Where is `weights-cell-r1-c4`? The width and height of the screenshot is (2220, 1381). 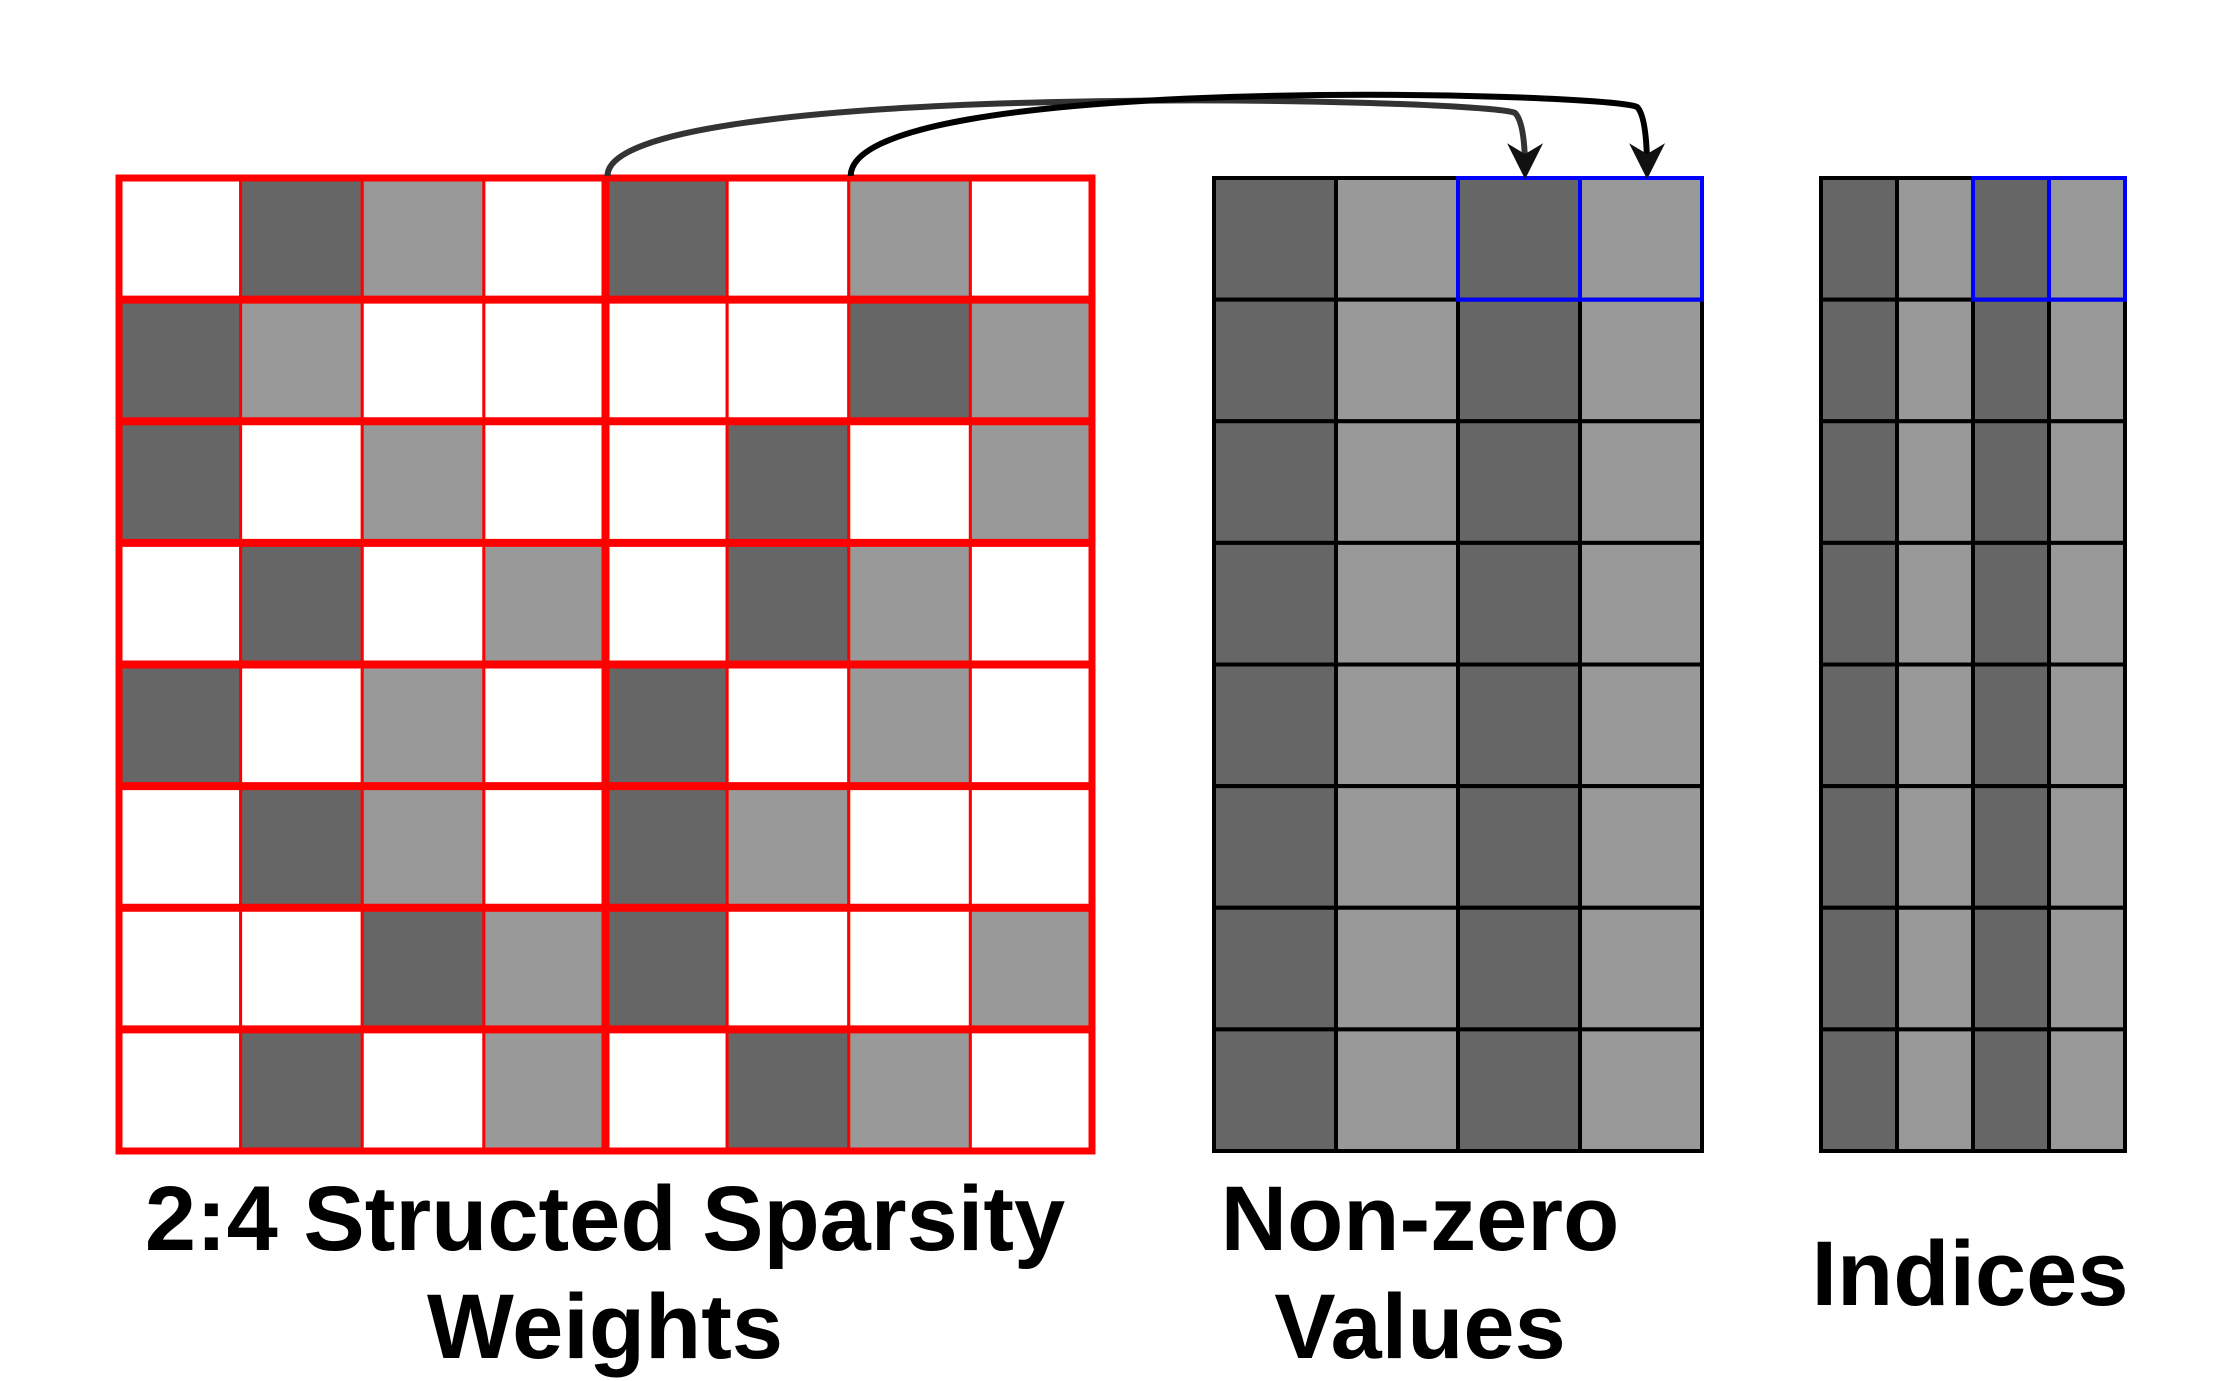
weights-cell-r1-c4 is located at coordinates (666, 360).